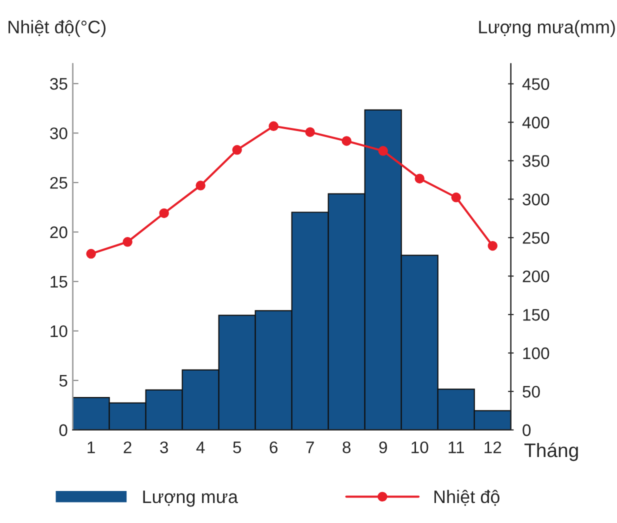 This screenshot has height=523, width=617. What do you see at coordinates (91, 448) in the screenshot?
I see `x-tick-label: 1` at bounding box center [91, 448].